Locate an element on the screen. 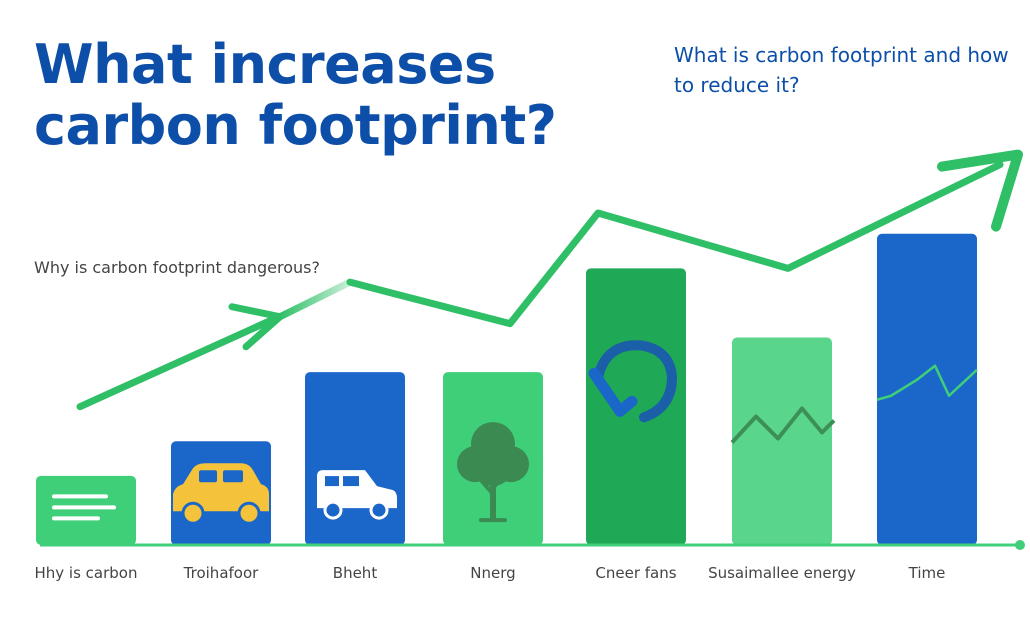 This screenshot has height=620, width=1030. x-tick-label: Susaimallee energy is located at coordinates (782, 573).